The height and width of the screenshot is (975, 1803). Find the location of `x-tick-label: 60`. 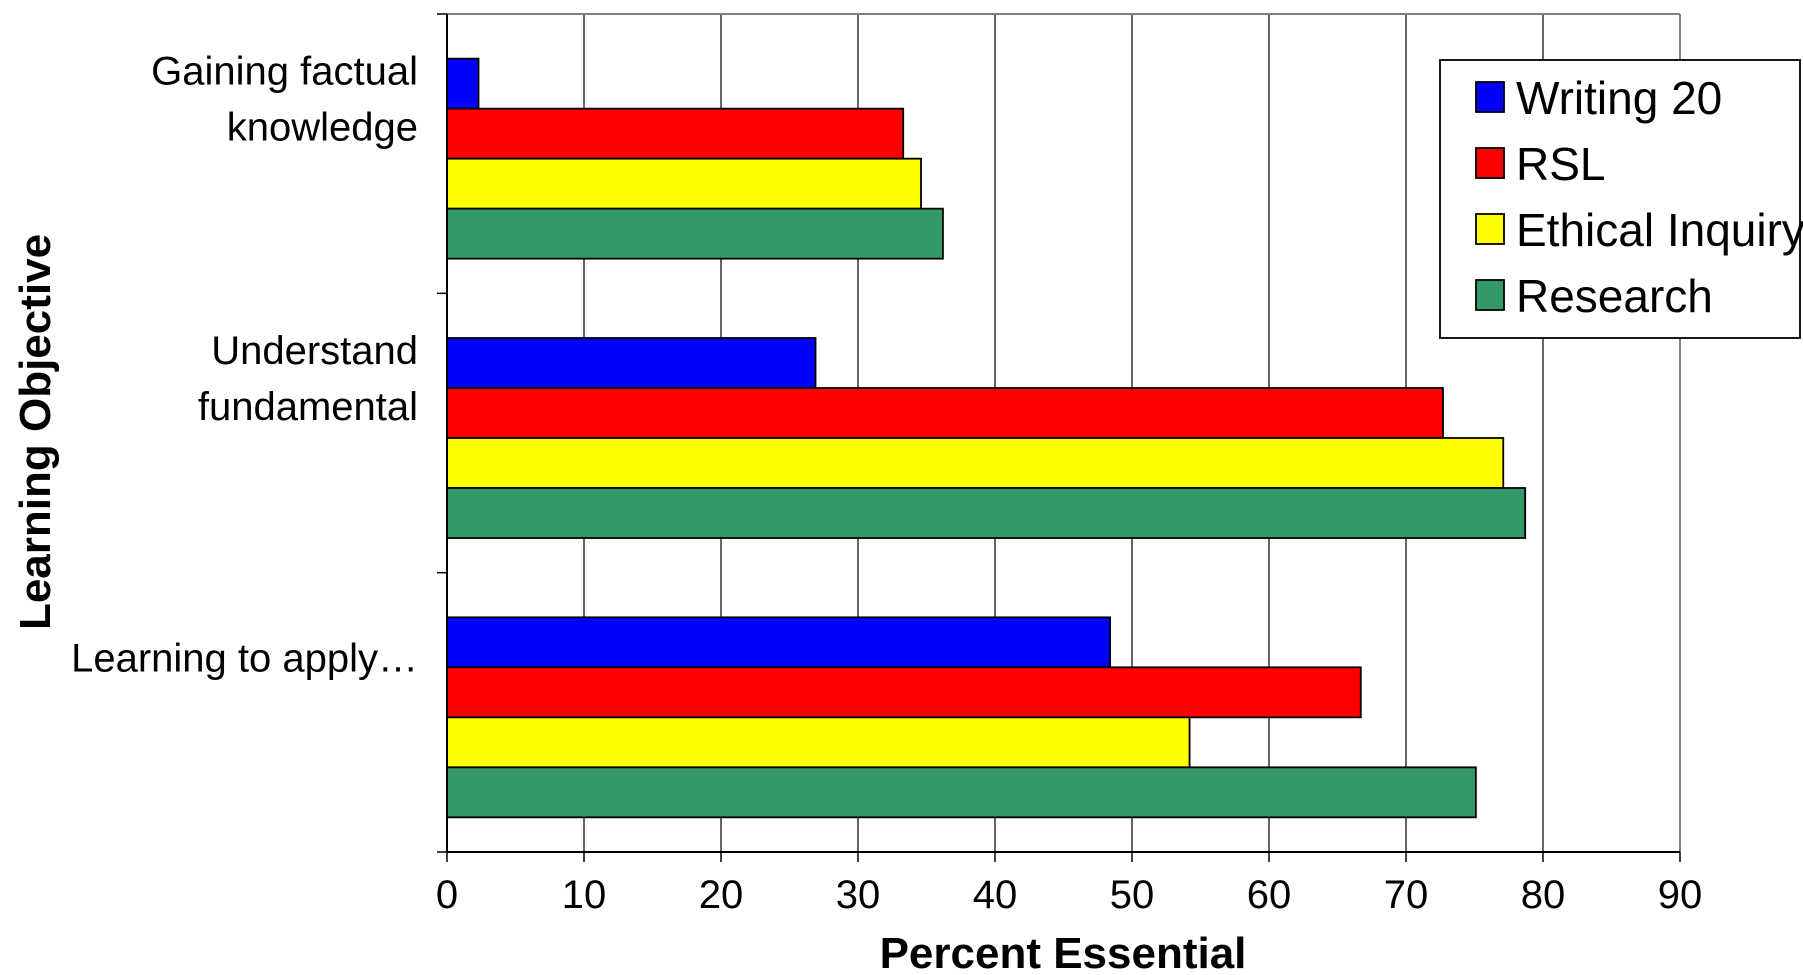

x-tick-label: 60 is located at coordinates (1269, 895).